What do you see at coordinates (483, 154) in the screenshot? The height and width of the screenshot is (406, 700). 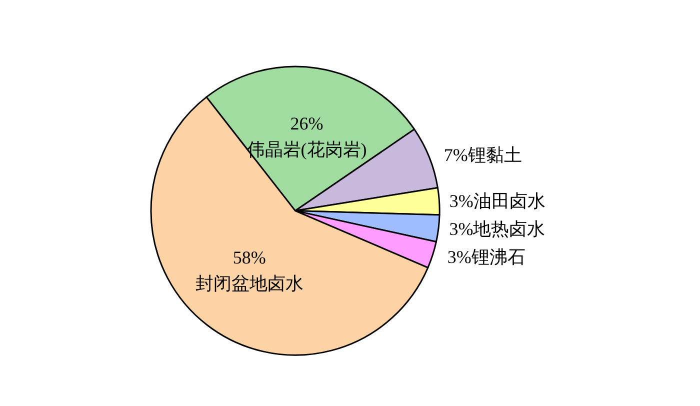 I see `slice-label: 7%锂黏土` at bounding box center [483, 154].